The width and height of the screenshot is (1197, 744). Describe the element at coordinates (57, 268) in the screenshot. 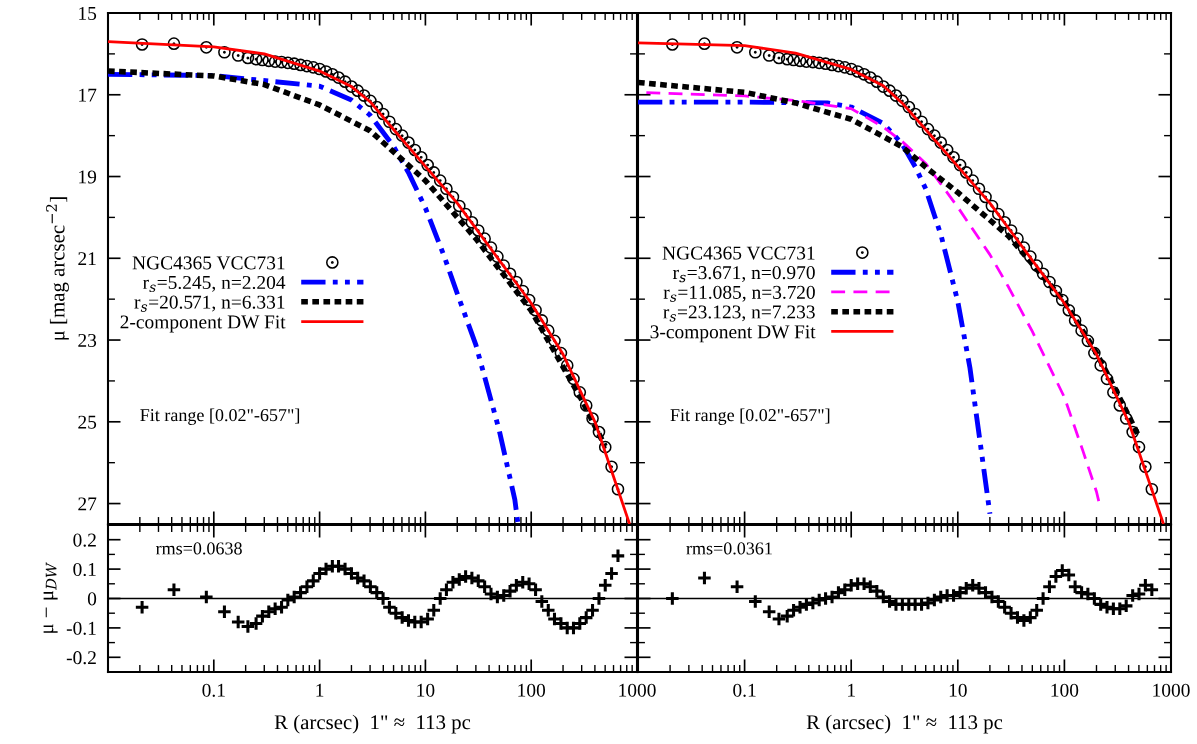

I see `y-axis-title: μ [mag arcsec$^{−2}$]` at that location.